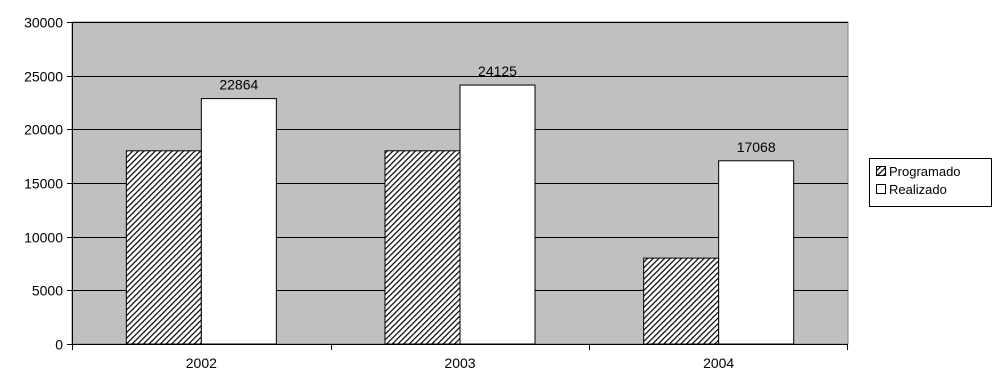  I want to click on x-tick-label: 2003, so click(459, 363).